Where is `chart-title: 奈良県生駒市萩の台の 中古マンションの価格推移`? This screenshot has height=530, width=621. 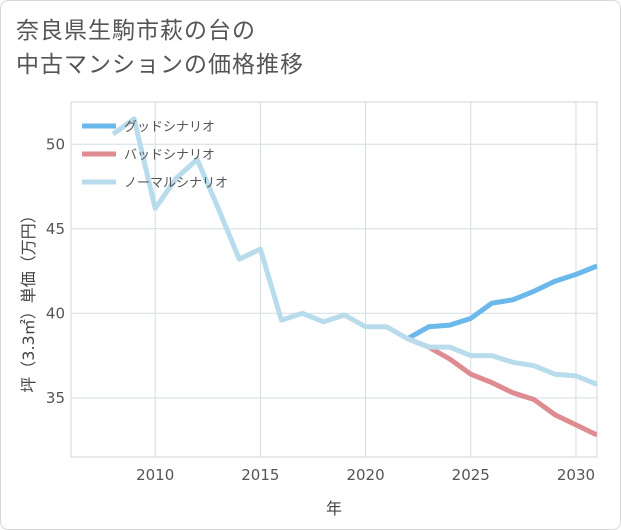 chart-title: 奈良県生駒市萩の台の 中古マンションの価格推移 is located at coordinates (160, 48).